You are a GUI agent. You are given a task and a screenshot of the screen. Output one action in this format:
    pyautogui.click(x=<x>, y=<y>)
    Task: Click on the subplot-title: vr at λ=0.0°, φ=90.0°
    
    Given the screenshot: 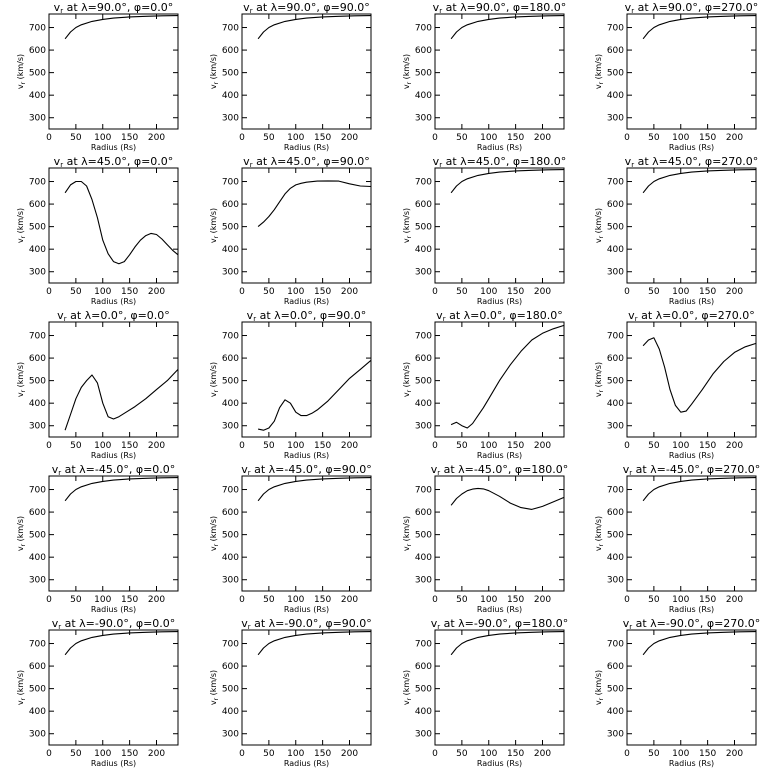 What is the action you would take?
    pyautogui.click(x=307, y=316)
    